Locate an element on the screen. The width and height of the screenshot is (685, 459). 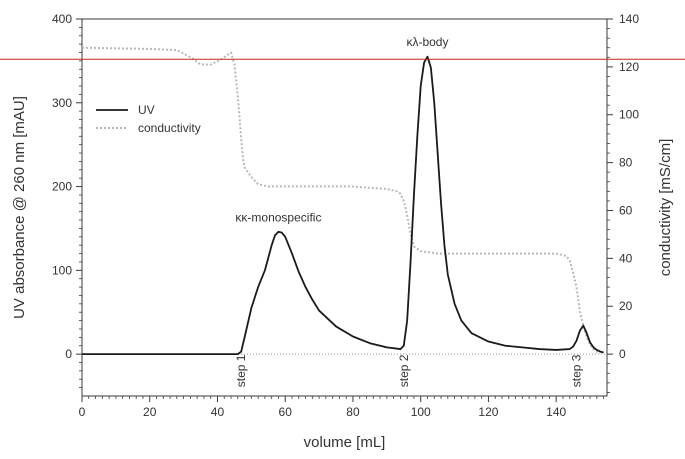
y2-tick-label: 100 is located at coordinates (629, 115).